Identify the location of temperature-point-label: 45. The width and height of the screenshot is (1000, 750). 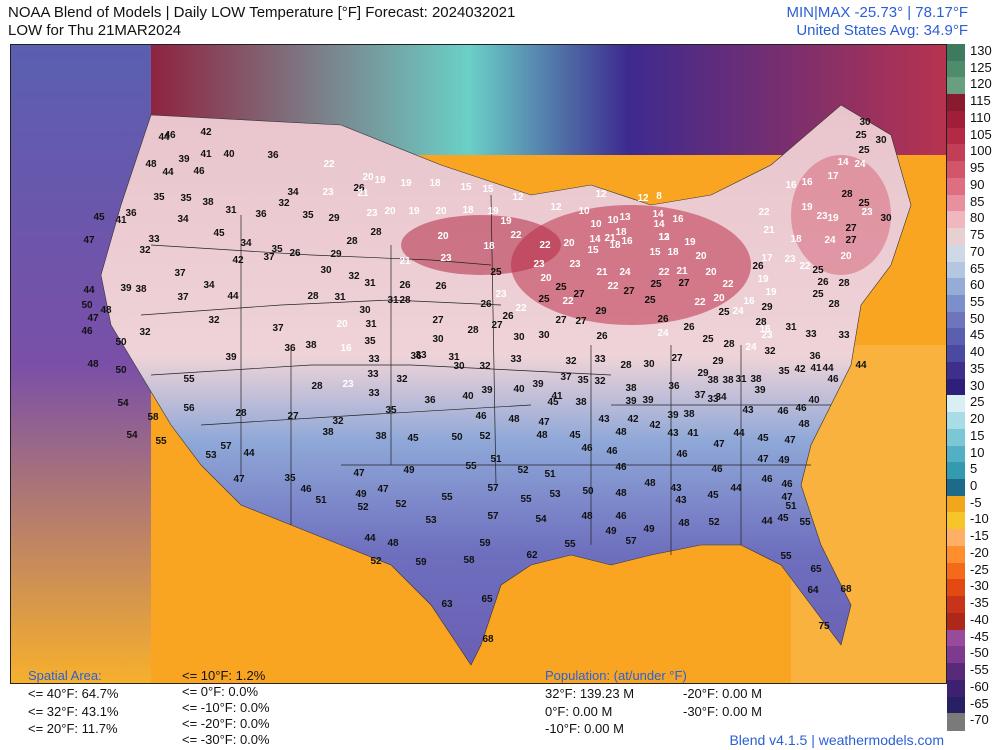
(713, 495).